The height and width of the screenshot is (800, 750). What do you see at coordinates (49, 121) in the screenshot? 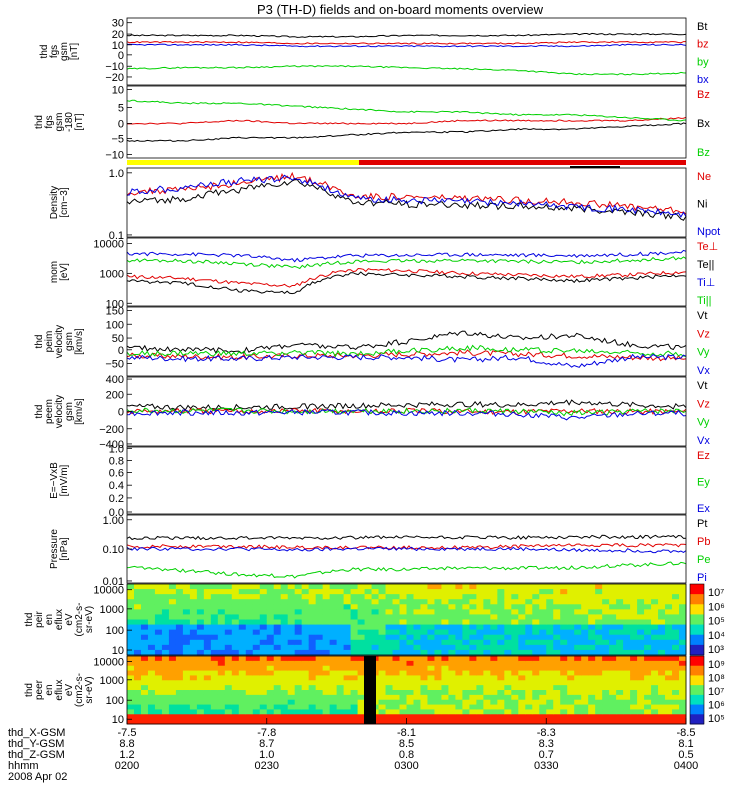
I see `y-axis-label-line: fgs` at bounding box center [49, 121].